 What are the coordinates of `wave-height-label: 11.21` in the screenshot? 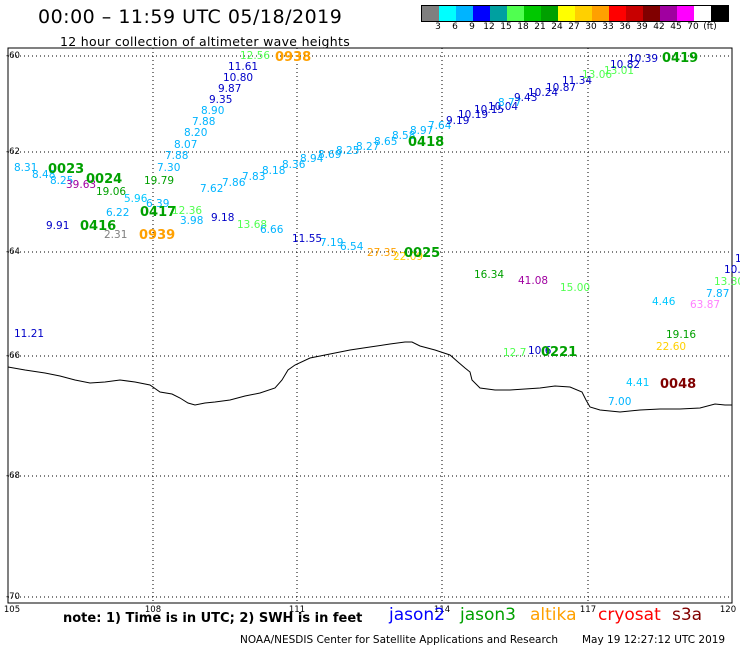 It's located at (29, 334).